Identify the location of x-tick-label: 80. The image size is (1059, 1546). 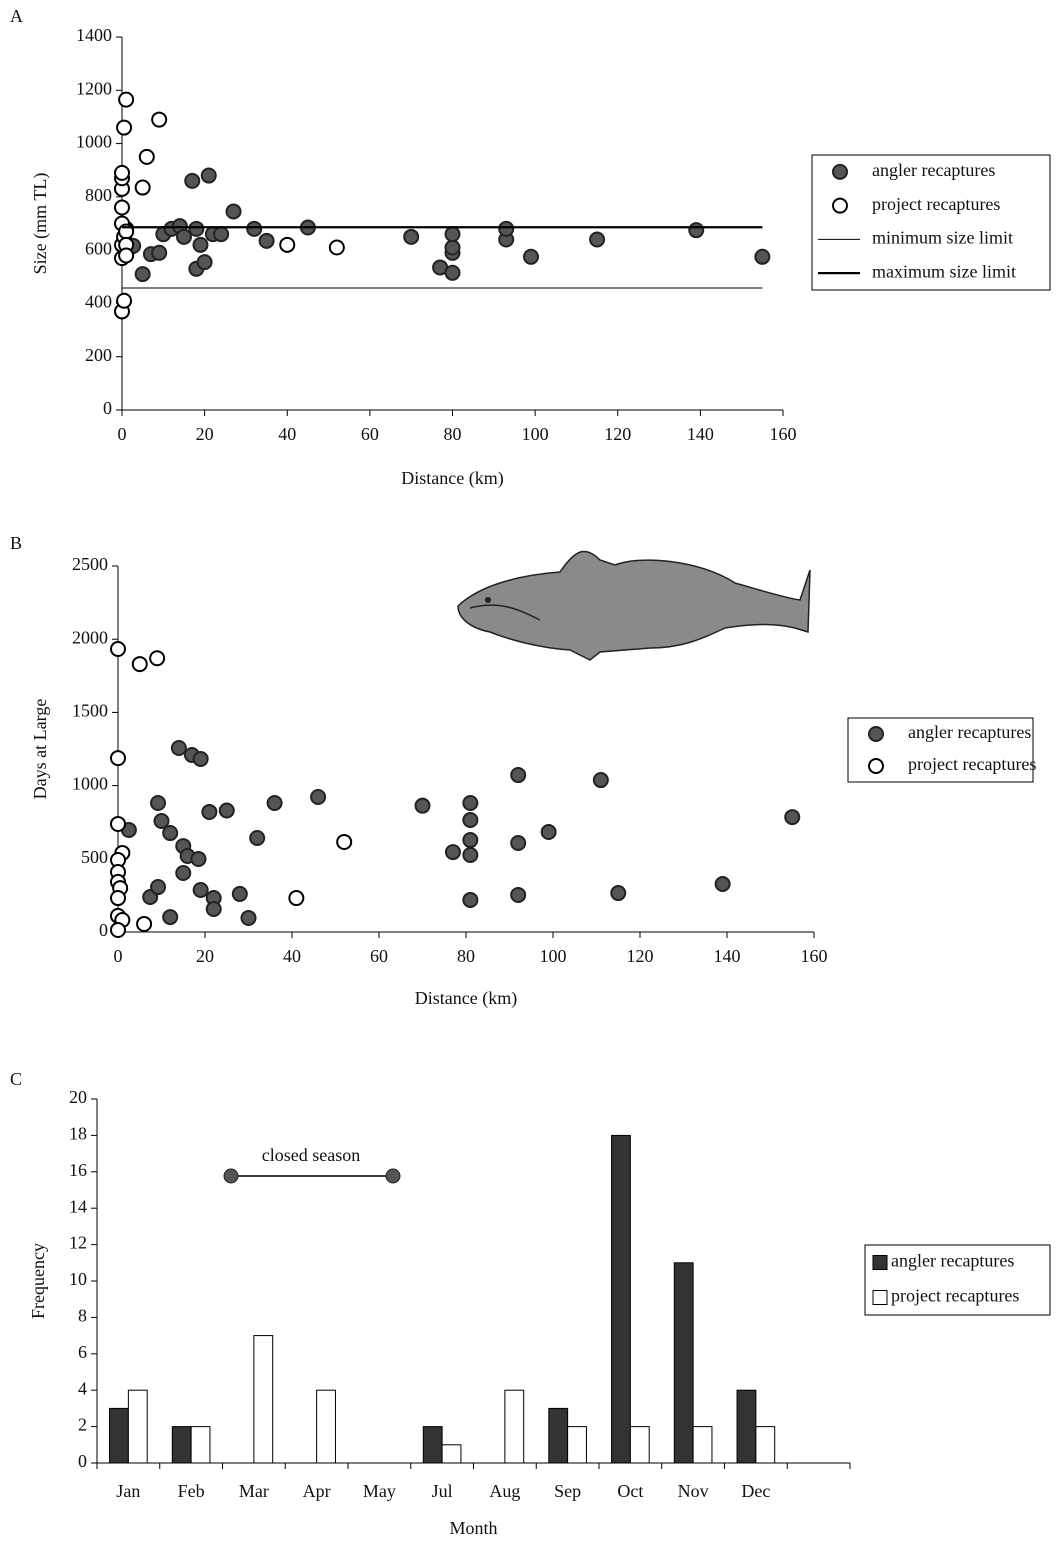
(466, 956).